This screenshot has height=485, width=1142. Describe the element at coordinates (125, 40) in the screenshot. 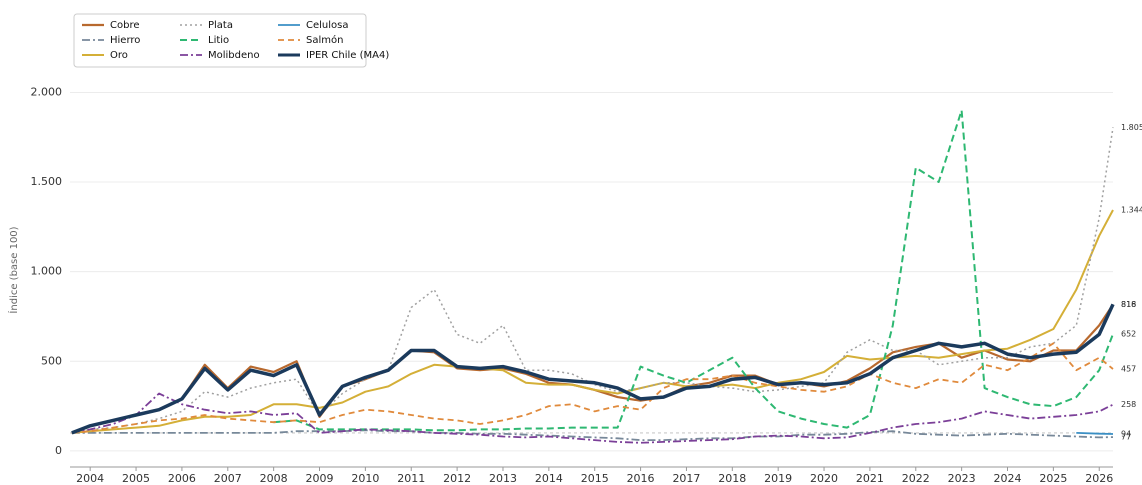

I see `legend-label: Hierro` at that location.